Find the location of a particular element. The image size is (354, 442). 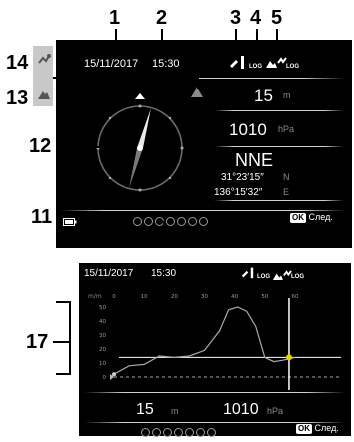

y-tick-label: 0 is located at coordinates (105, 378).